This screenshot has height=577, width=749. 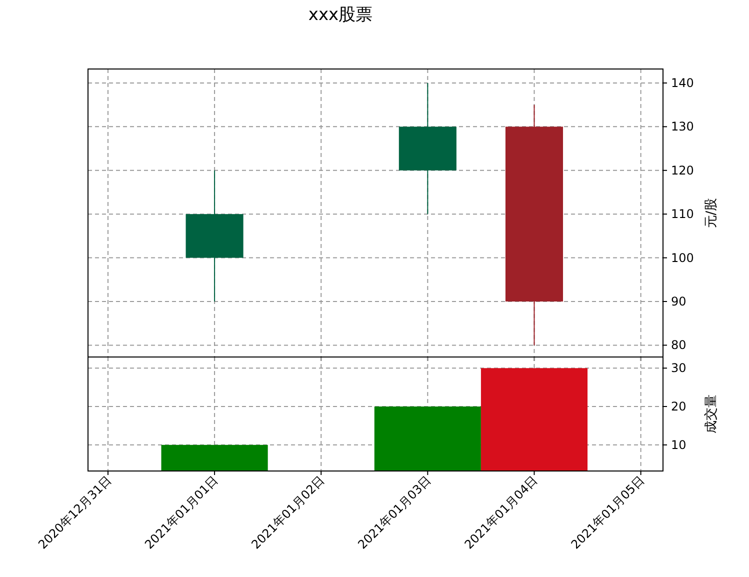 I want to click on y-tick-label: 90, so click(x=678, y=301).